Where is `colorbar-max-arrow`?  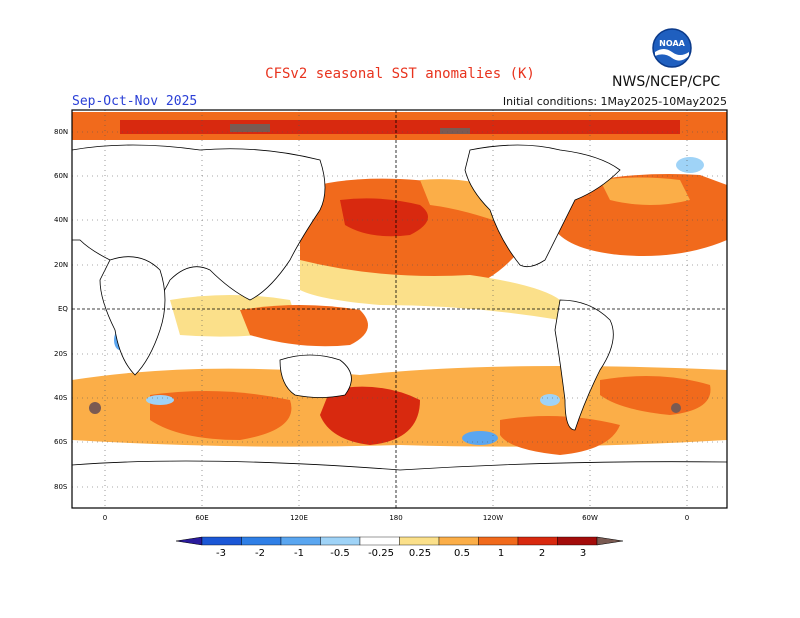 colorbar-max-arrow is located at coordinates (610, 541).